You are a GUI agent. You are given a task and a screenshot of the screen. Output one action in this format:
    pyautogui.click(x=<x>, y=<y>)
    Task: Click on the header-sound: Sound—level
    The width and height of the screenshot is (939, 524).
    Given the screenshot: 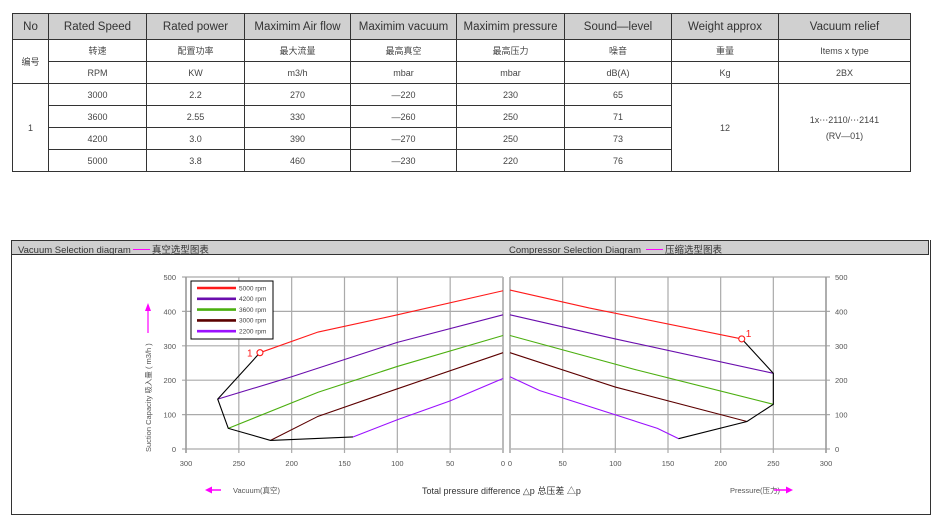 What is the action you would take?
    pyautogui.click(x=618, y=26)
    